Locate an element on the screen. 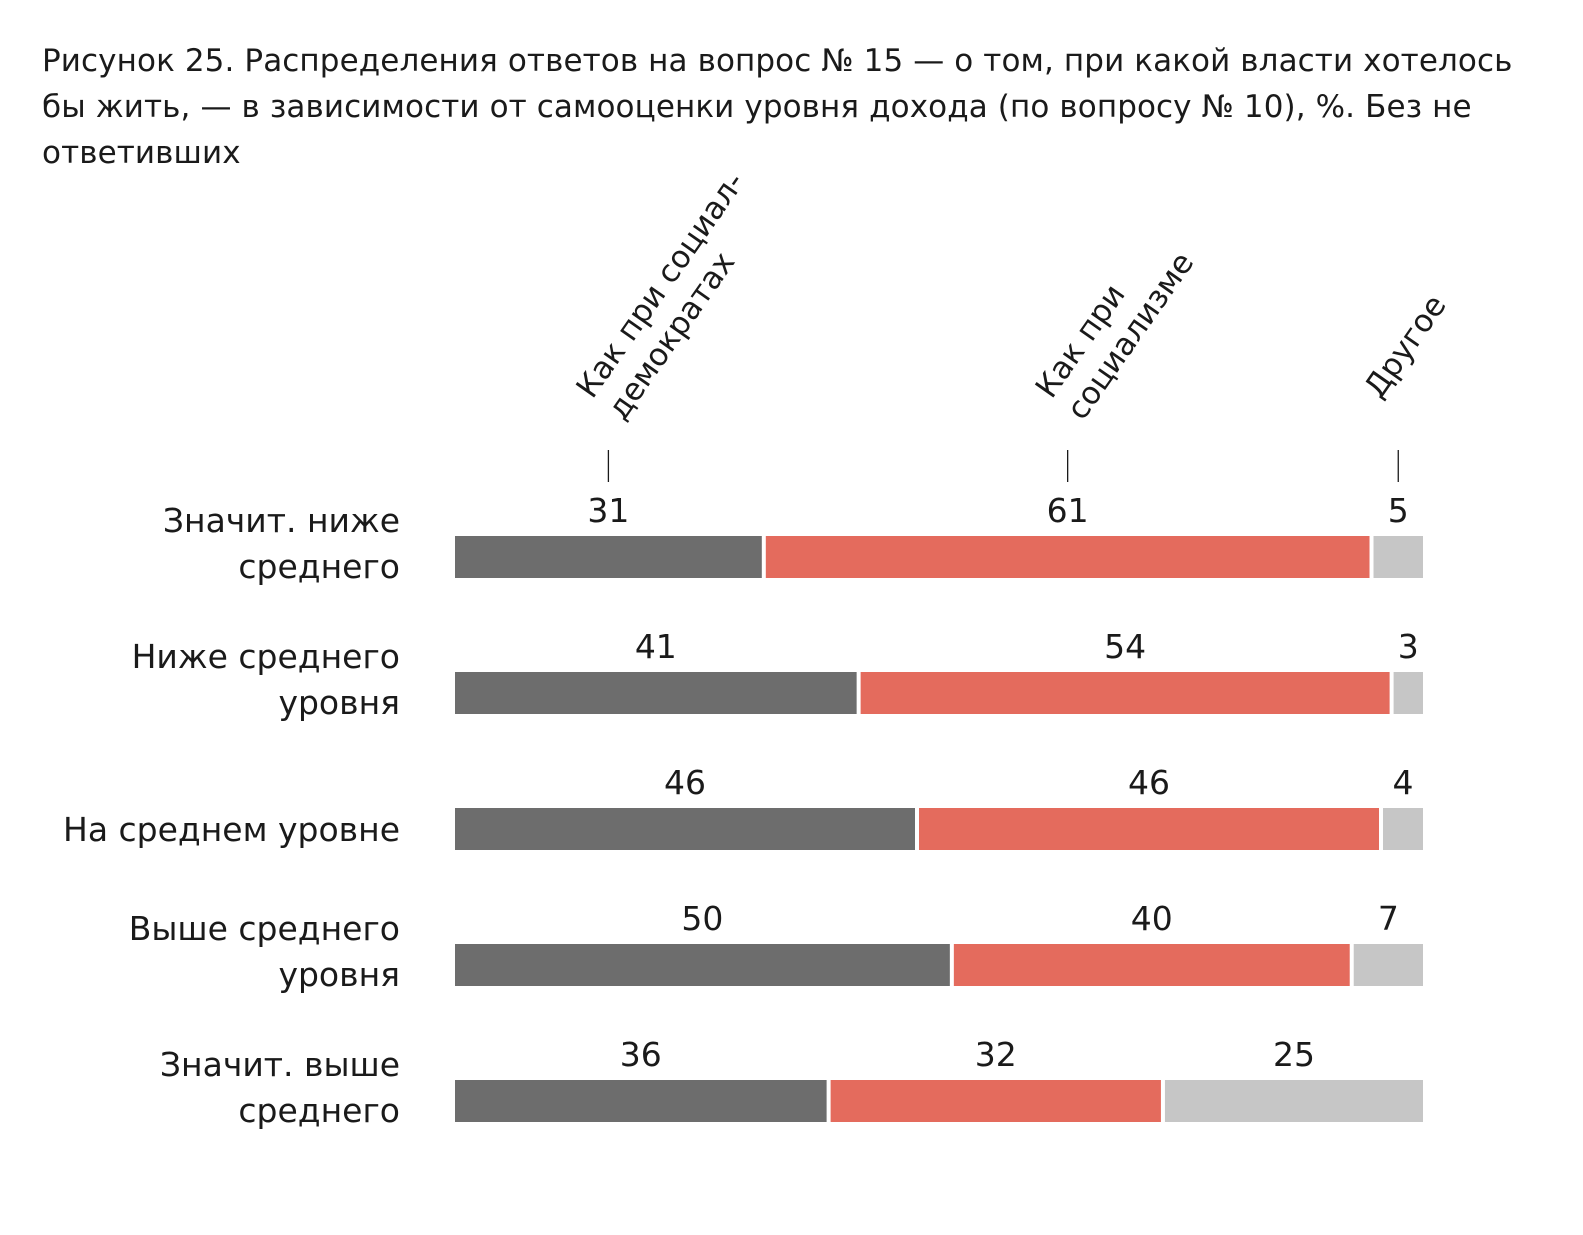  value-label: 31 is located at coordinates (608, 510).